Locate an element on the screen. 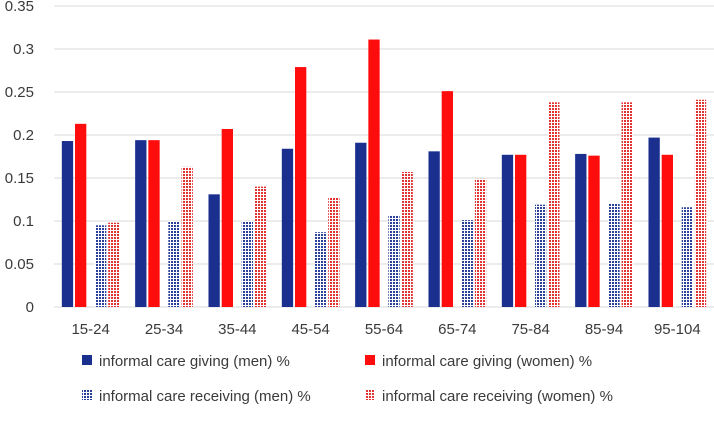 This screenshot has height=422, width=714. x-tick-label: 15-24 is located at coordinates (90, 329).